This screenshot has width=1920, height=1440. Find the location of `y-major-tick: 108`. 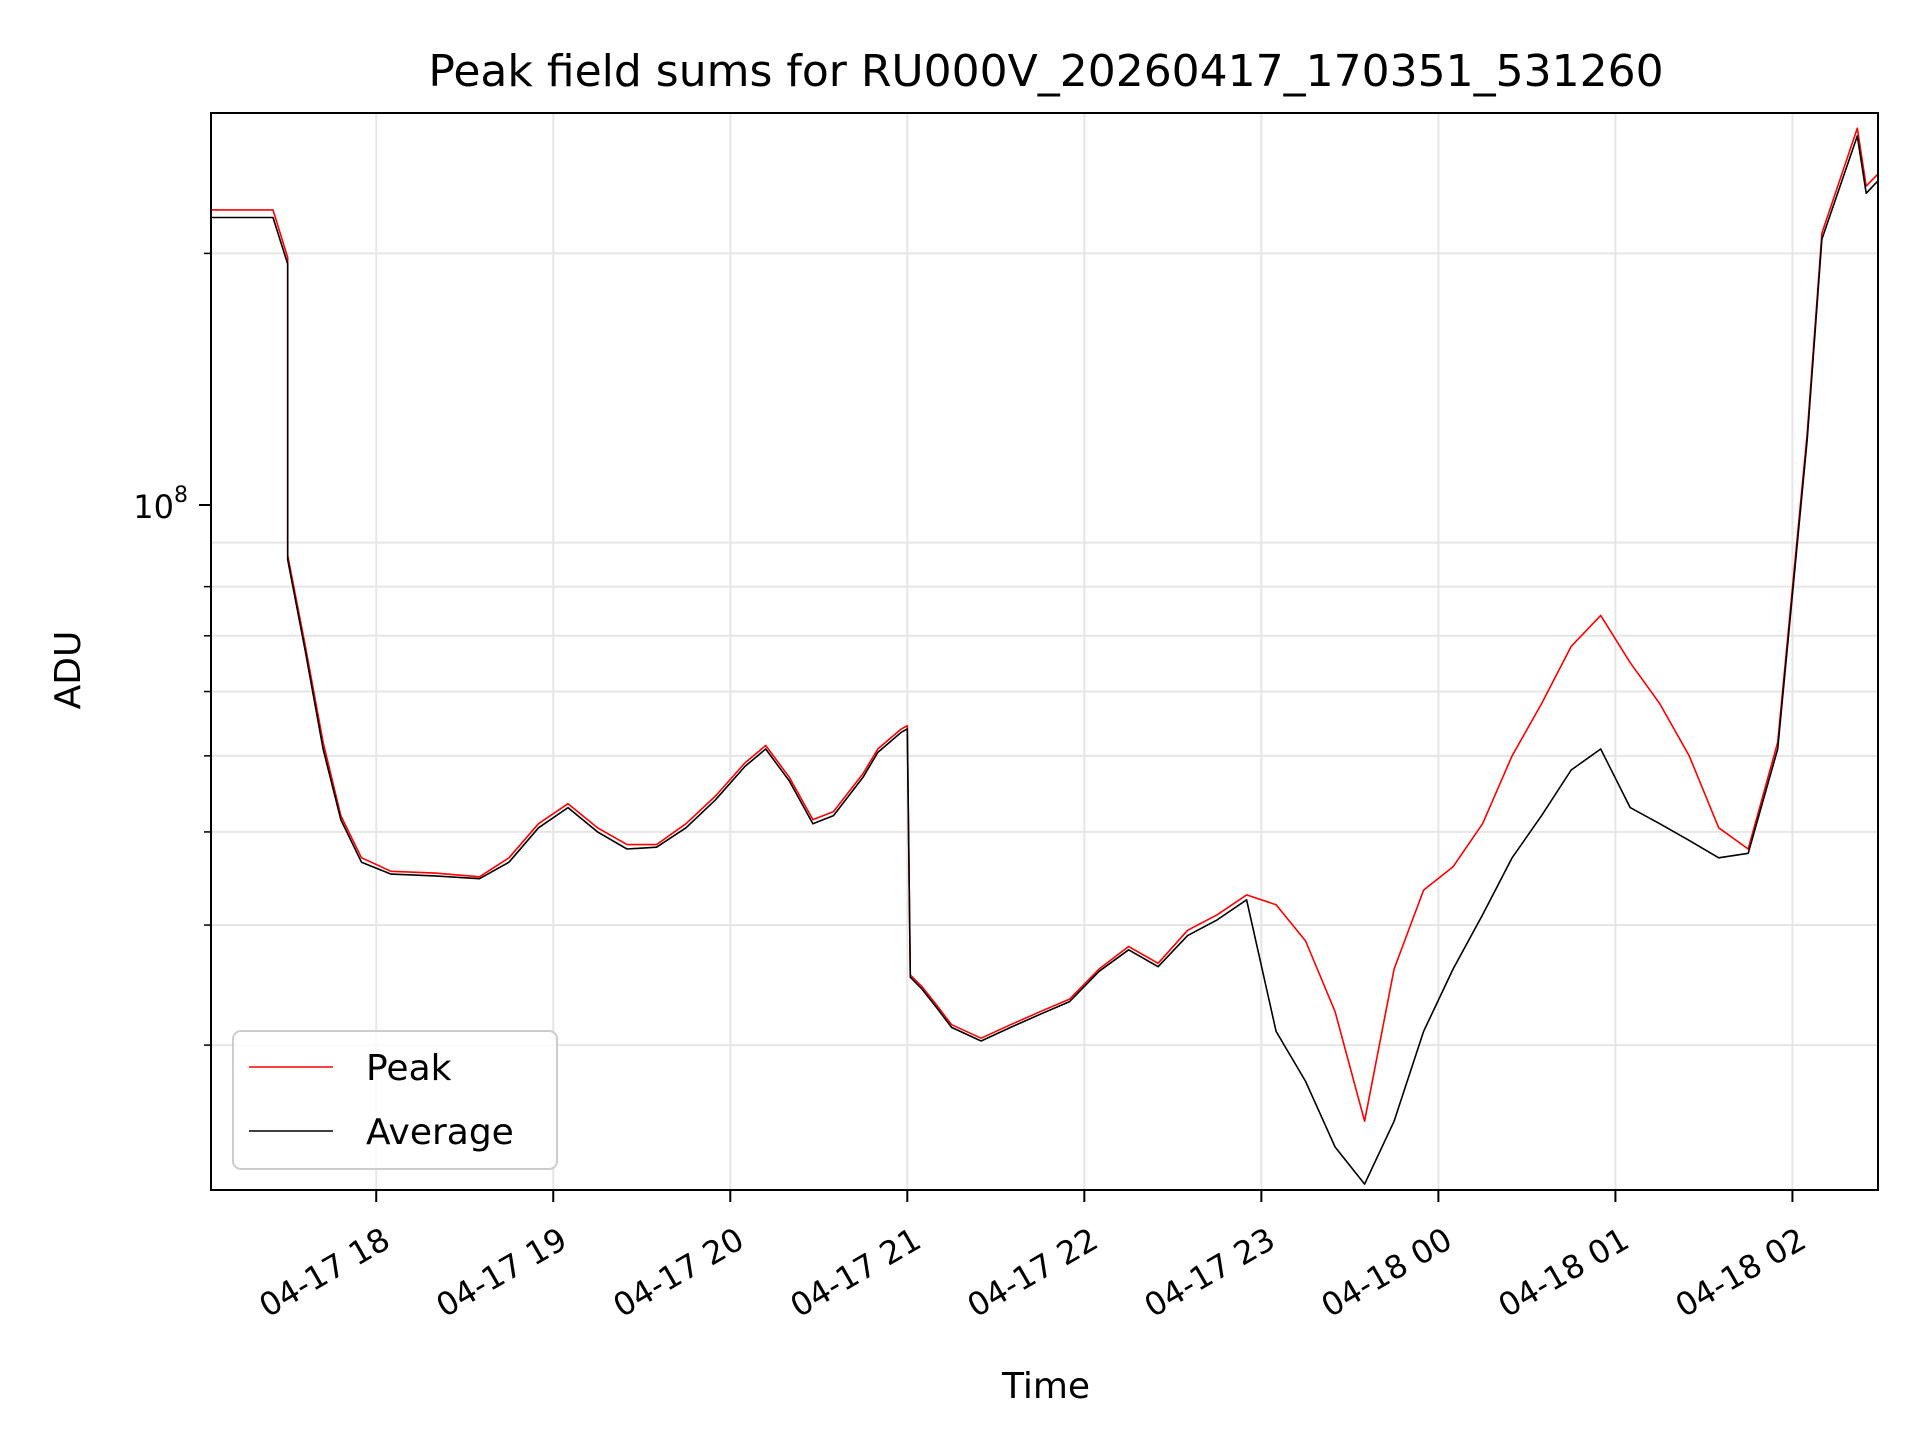

y-major-tick: 108 is located at coordinates (172, 504).